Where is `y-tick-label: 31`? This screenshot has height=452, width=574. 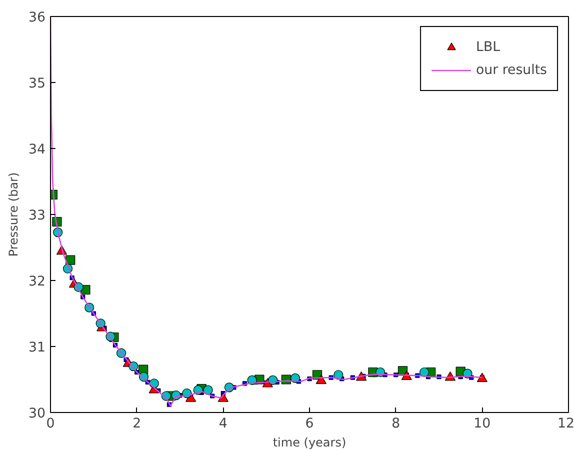
y-tick-label: 31 is located at coordinates (37, 348).